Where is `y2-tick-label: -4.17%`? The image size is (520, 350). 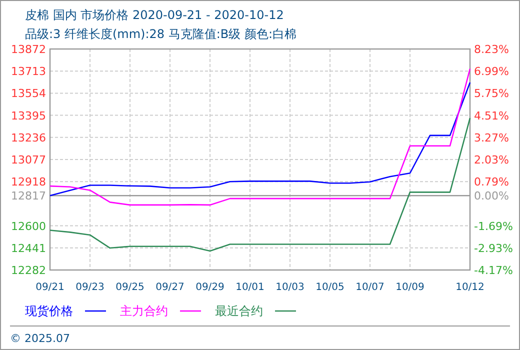
y2-tick-label: -4.17% is located at coordinates (493, 270).